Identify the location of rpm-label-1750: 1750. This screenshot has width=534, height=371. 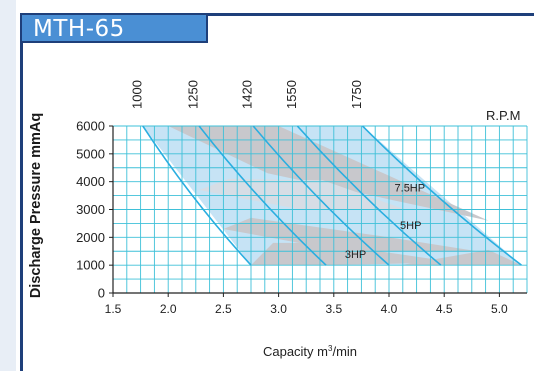
(356, 94).